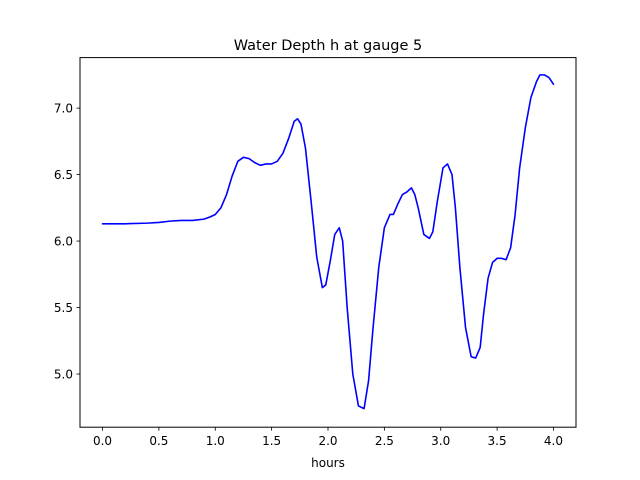  Describe the element at coordinates (271, 441) in the screenshot. I see `x-tick-label: 1.5` at that location.